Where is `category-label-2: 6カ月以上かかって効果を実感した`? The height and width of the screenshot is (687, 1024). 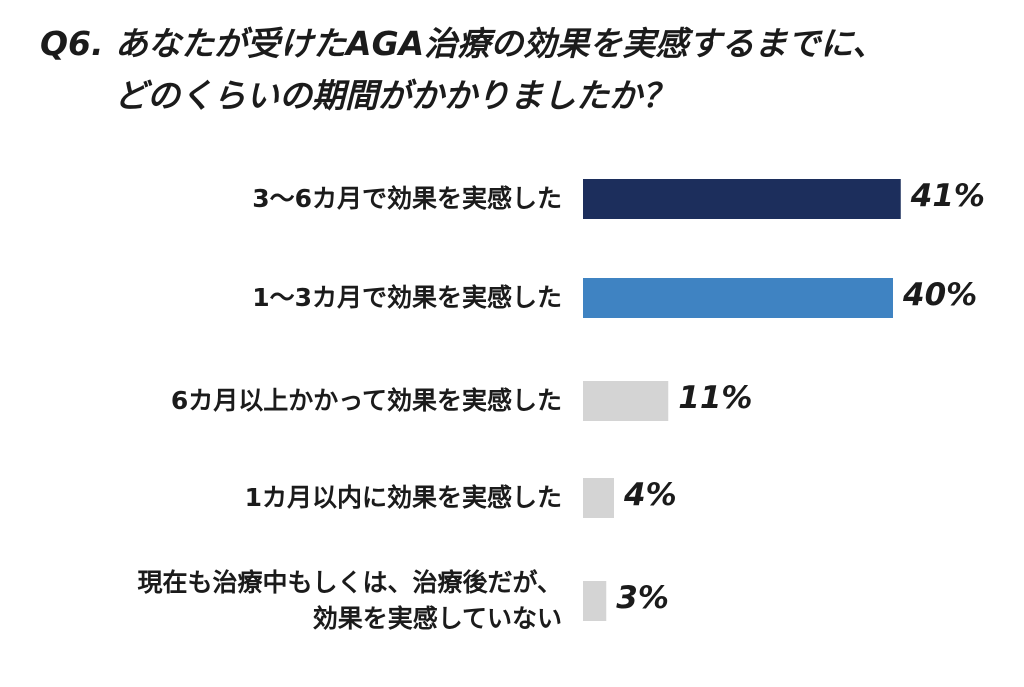
category-label-2: 6カ月以上かかって効果を実感した is located at coordinates (281, 401).